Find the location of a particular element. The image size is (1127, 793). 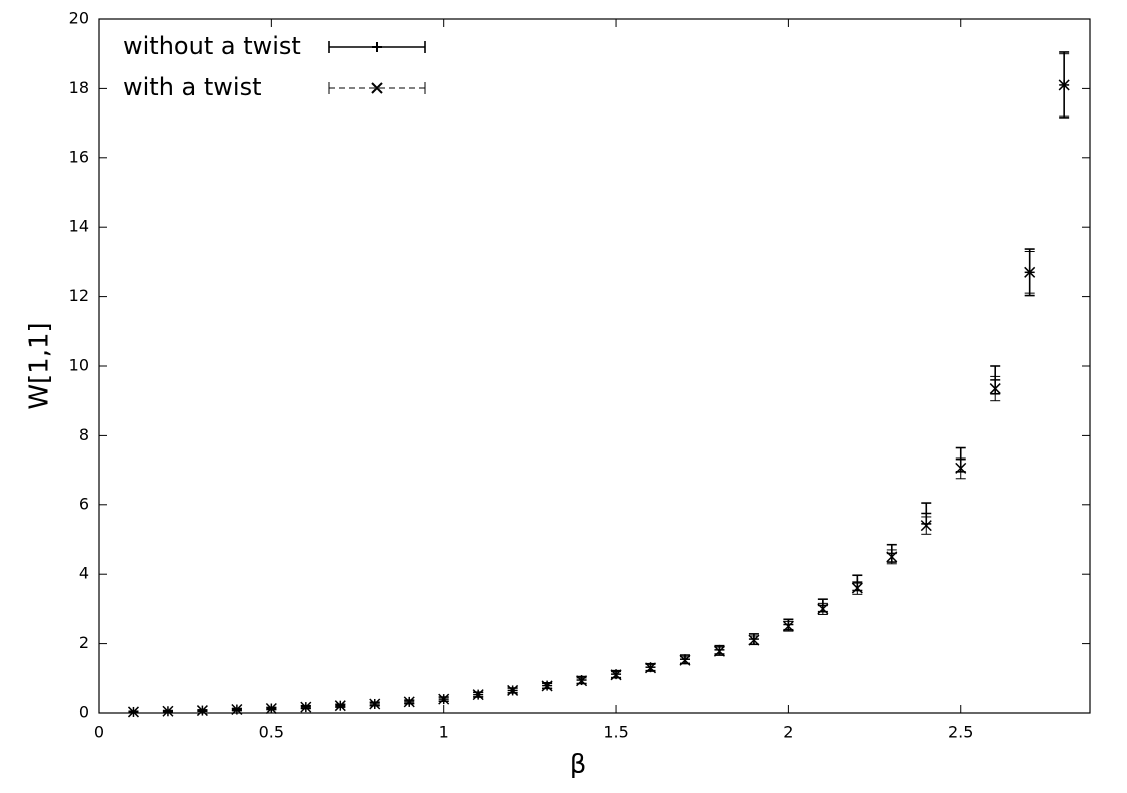

legend-label: with a twist is located at coordinates (192, 87).